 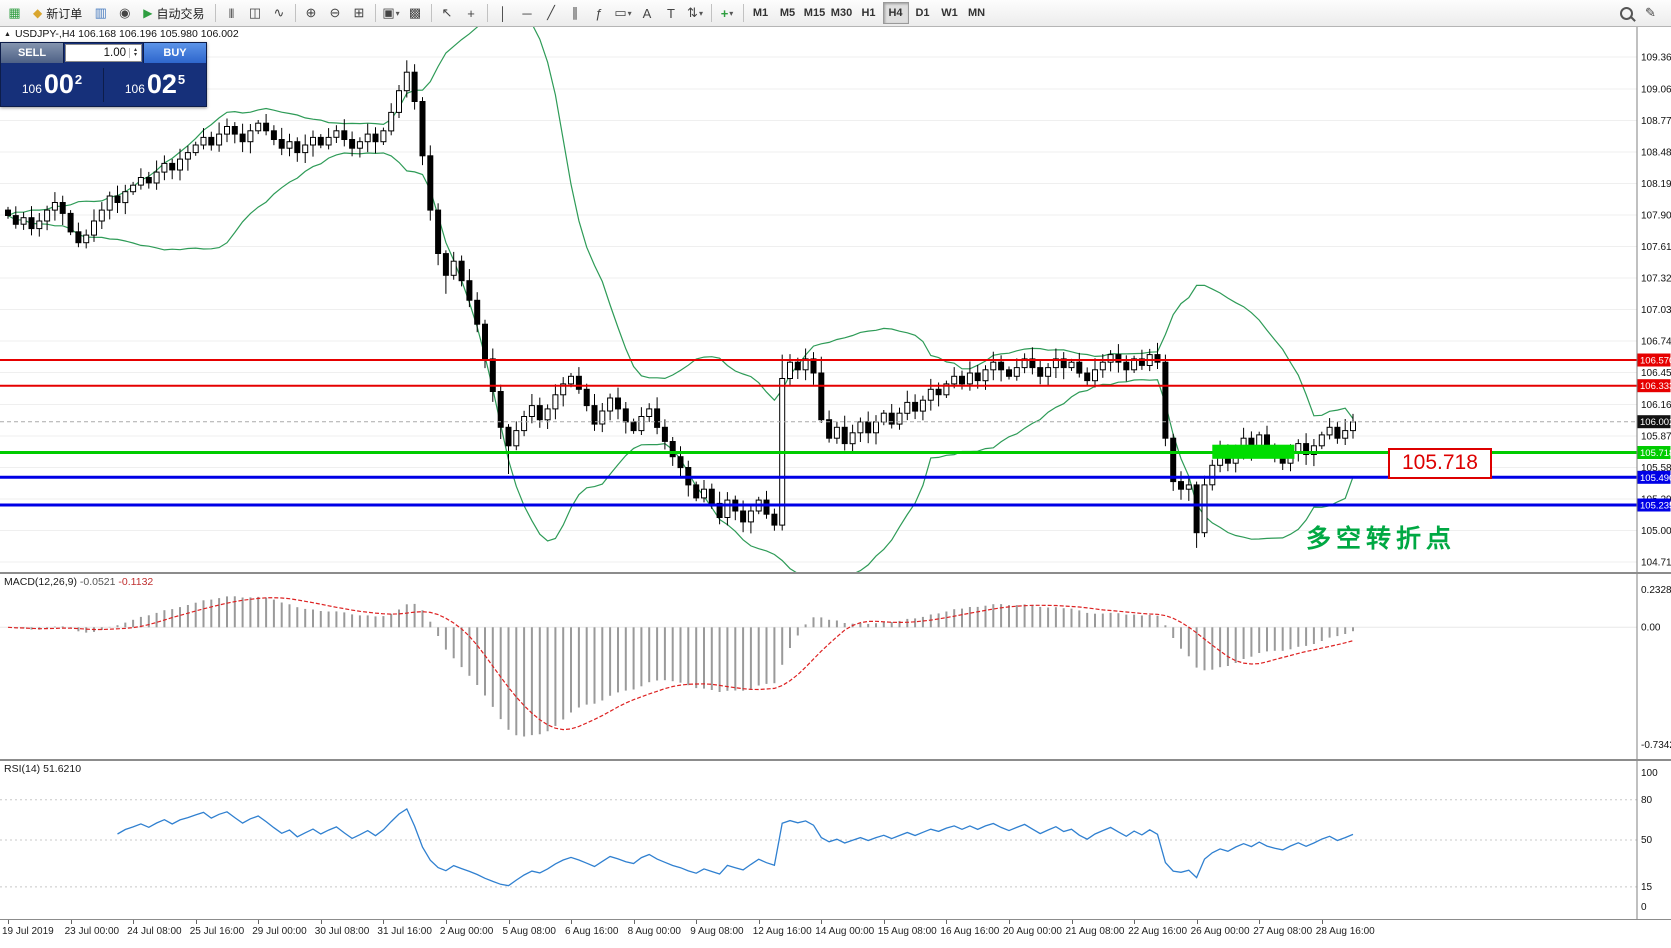 What do you see at coordinates (620, 12) in the screenshot?
I see `shapes-glyph: ▭` at bounding box center [620, 12].